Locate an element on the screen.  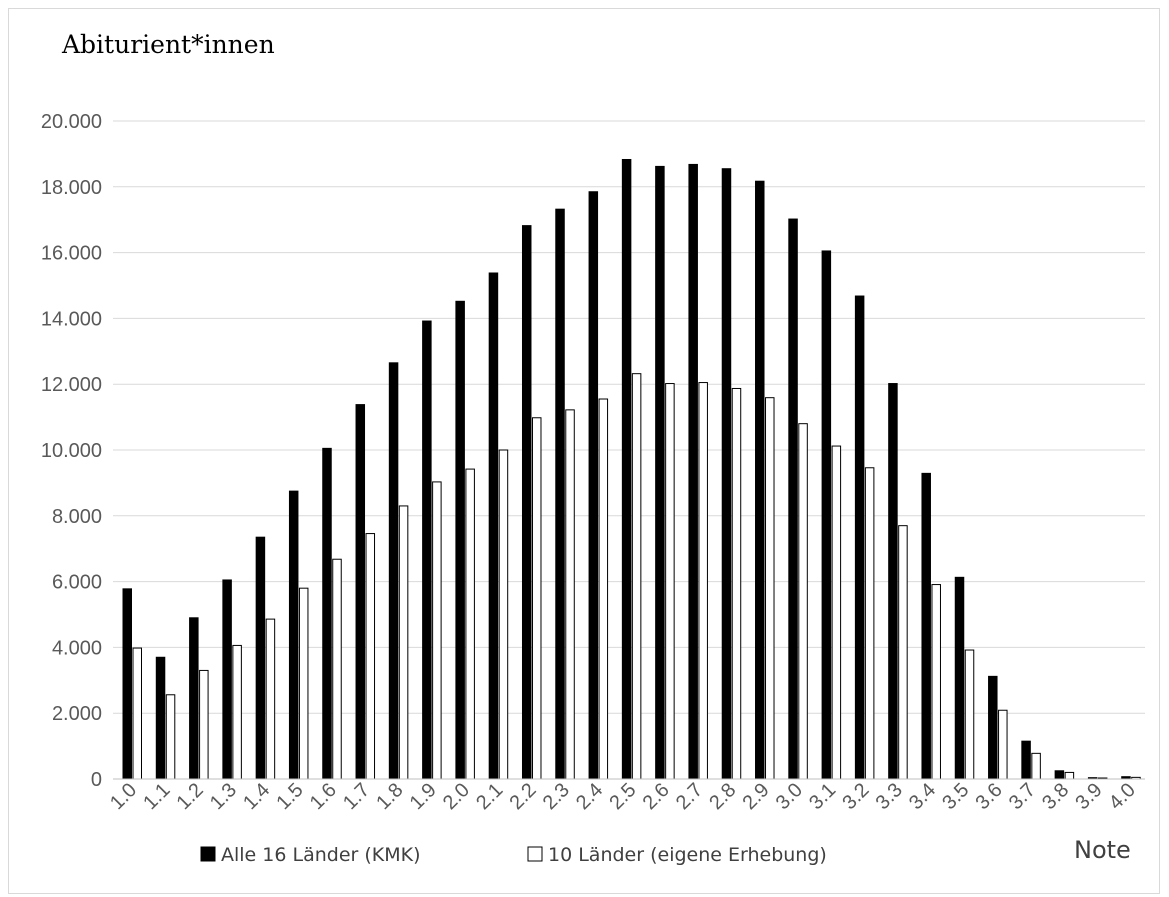
x-tick-label: 3.6 is located at coordinates (989, 796).